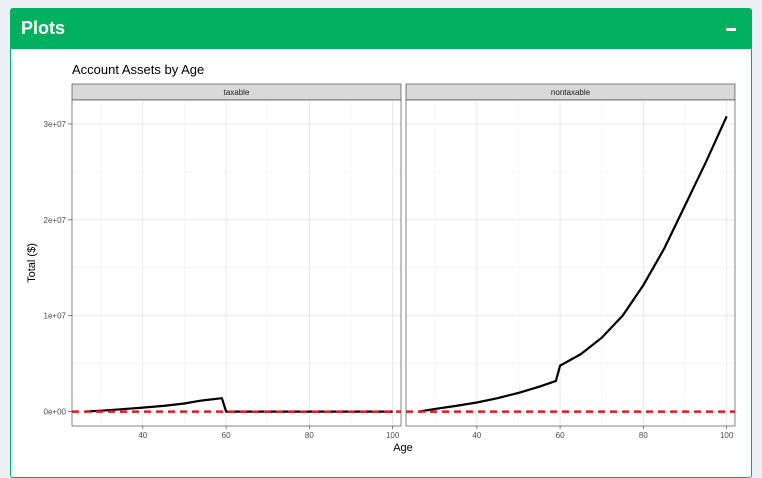 This screenshot has width=762, height=478. Describe the element at coordinates (138, 69) in the screenshot. I see `chart-title: Account Assets by Age` at that location.